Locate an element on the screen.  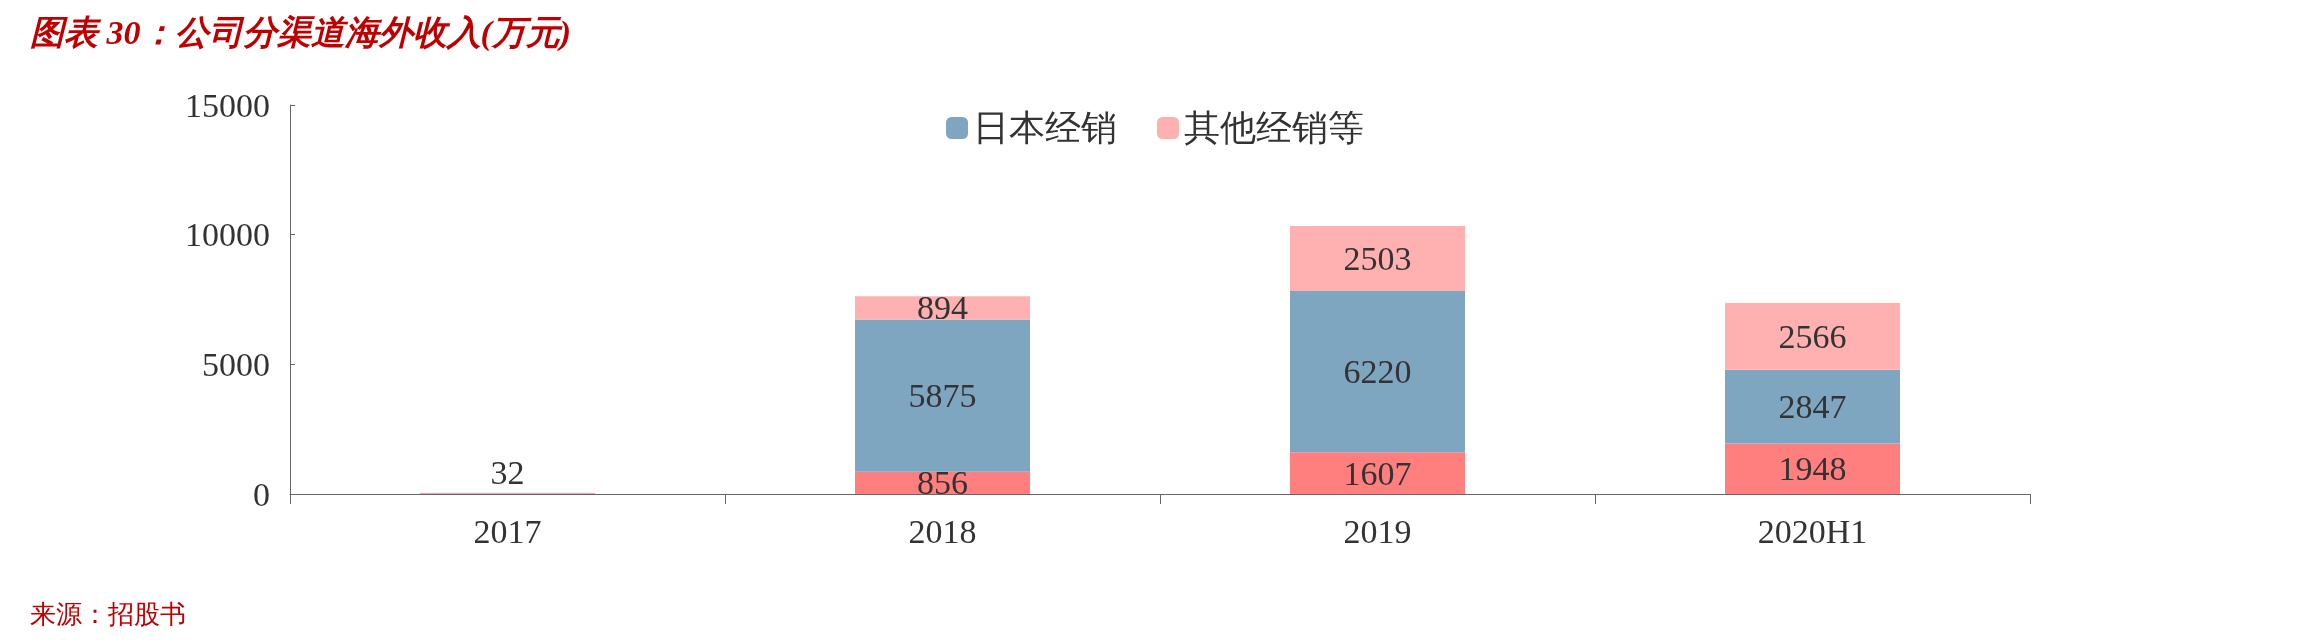
data-label: 856 is located at coordinates (942, 483).